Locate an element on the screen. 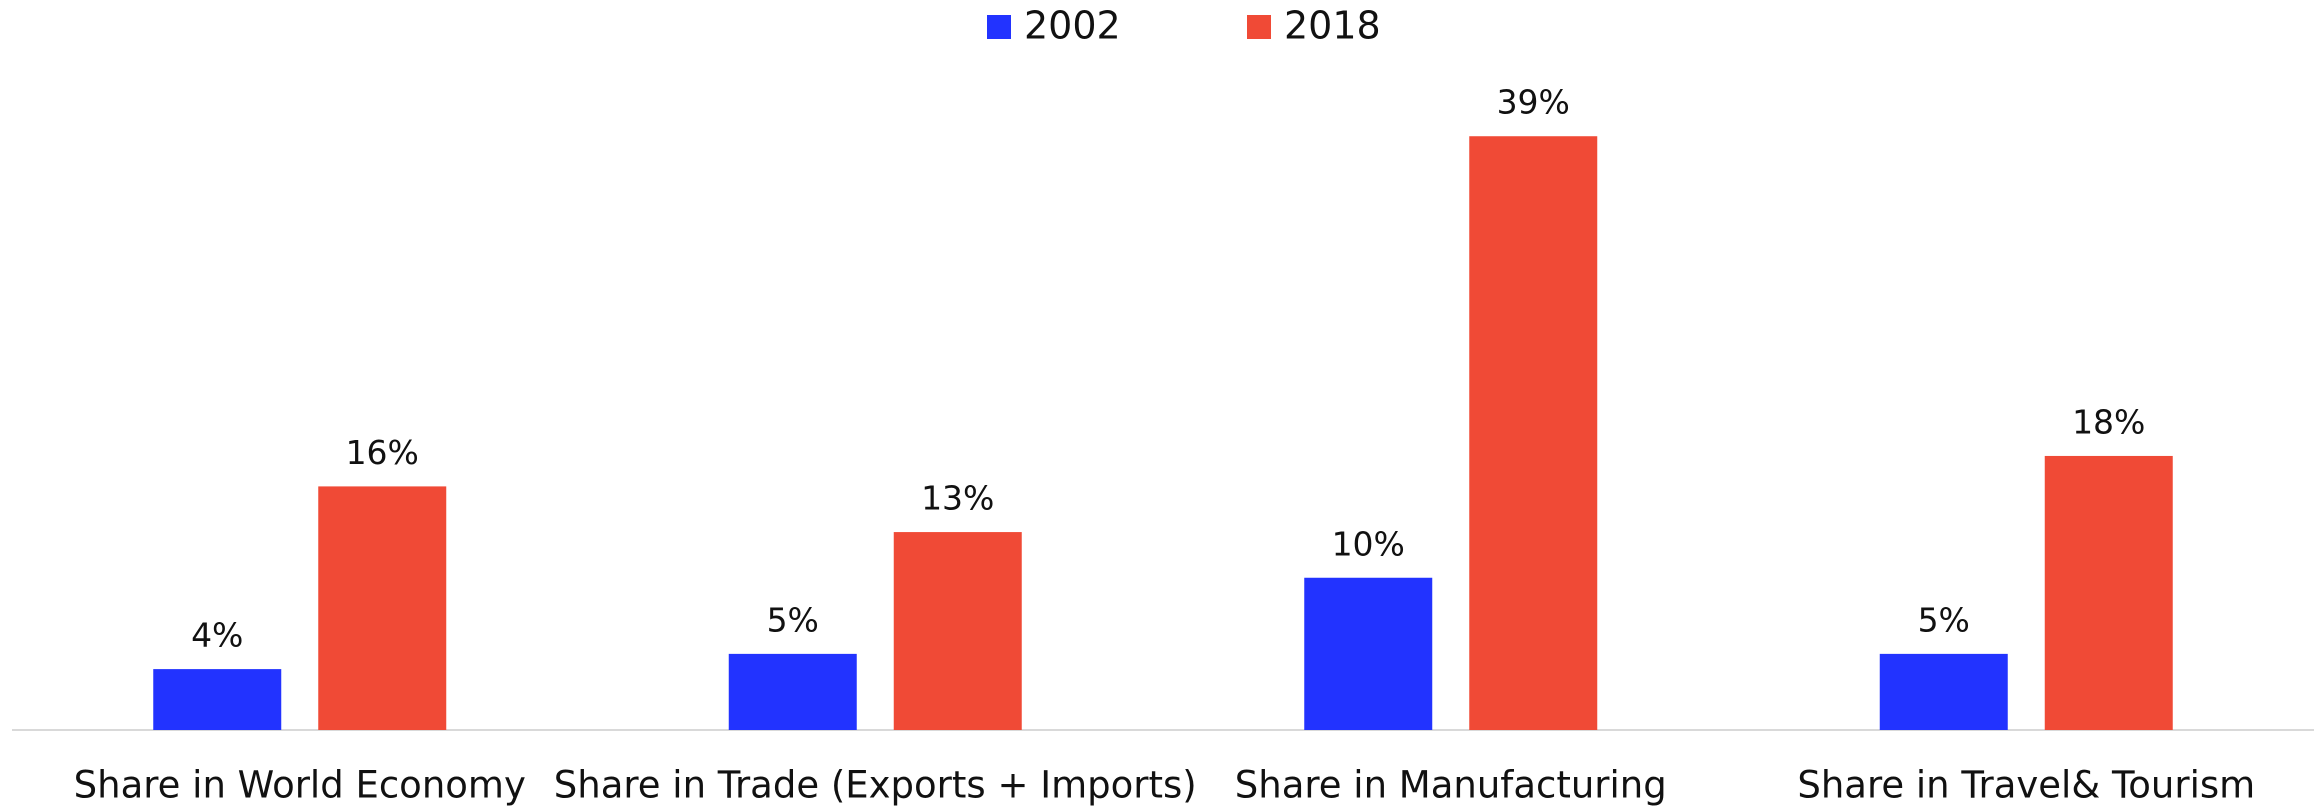  legend-label: 2018 is located at coordinates (1332, 26).